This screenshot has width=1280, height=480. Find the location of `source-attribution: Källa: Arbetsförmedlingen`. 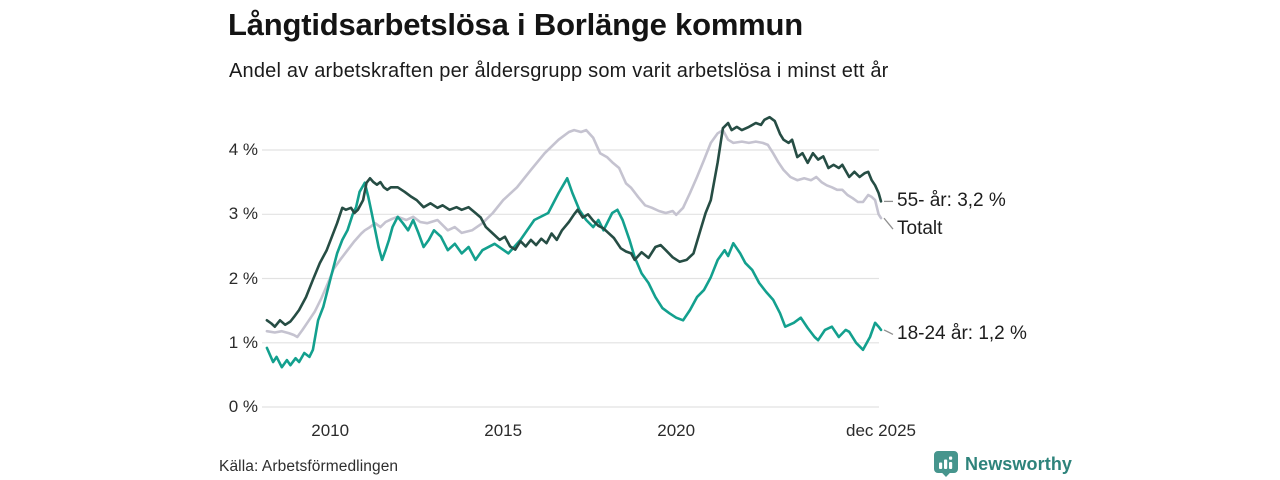

source-attribution: Källa: Arbetsförmedlingen is located at coordinates (309, 466).